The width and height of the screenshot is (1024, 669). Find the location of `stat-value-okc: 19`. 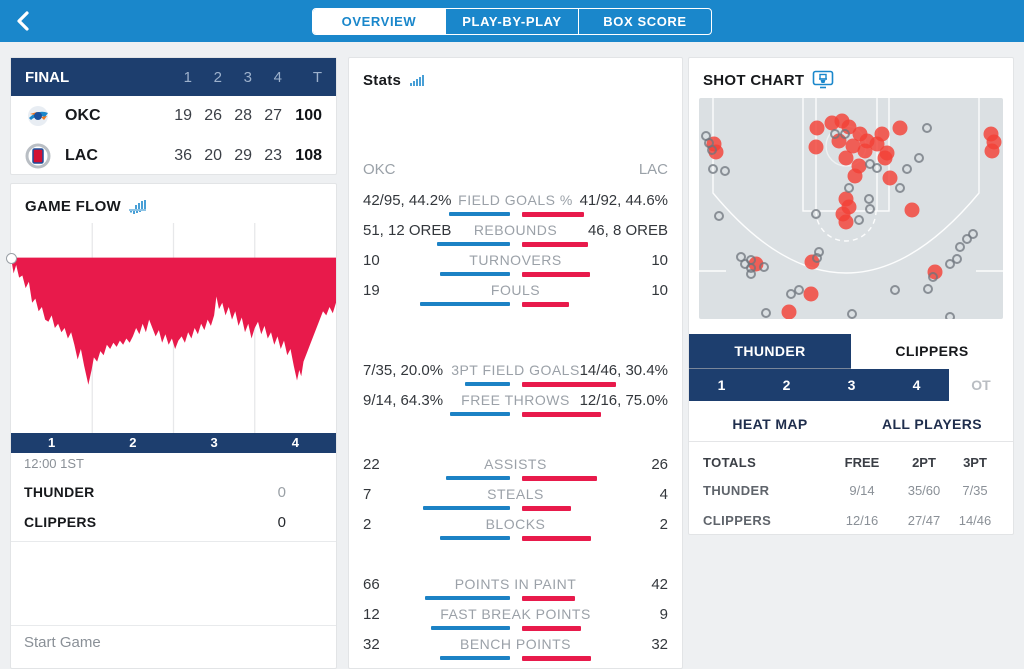

stat-value-okc: 19 is located at coordinates (371, 290).